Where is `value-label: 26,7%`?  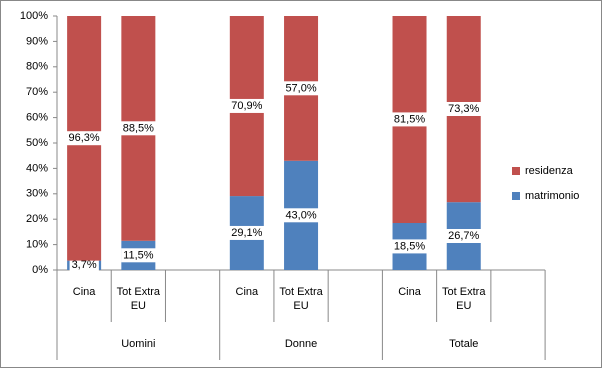
value-label: 26,7% is located at coordinates (463, 236).